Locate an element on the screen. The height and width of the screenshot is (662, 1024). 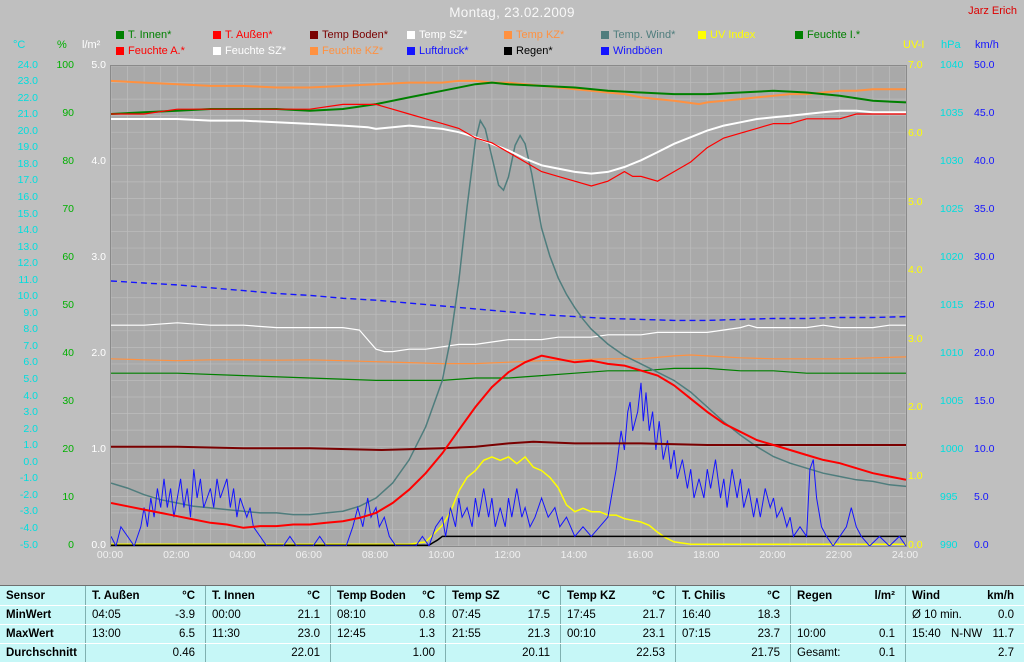
axis-tick: 25.0 is located at coordinates (984, 304).